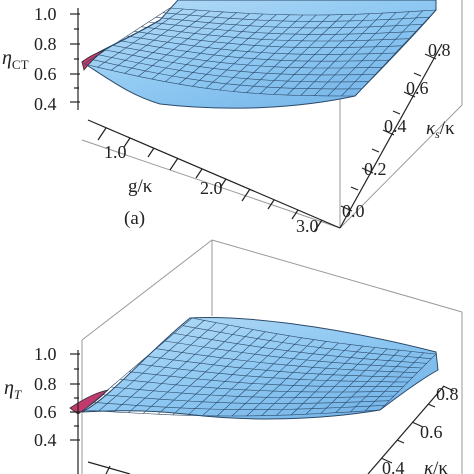 This screenshot has width=474, height=474. What do you see at coordinates (375, 169) in the screenshot?
I see `y-tick-a-0-2: 0.2` at bounding box center [375, 169].